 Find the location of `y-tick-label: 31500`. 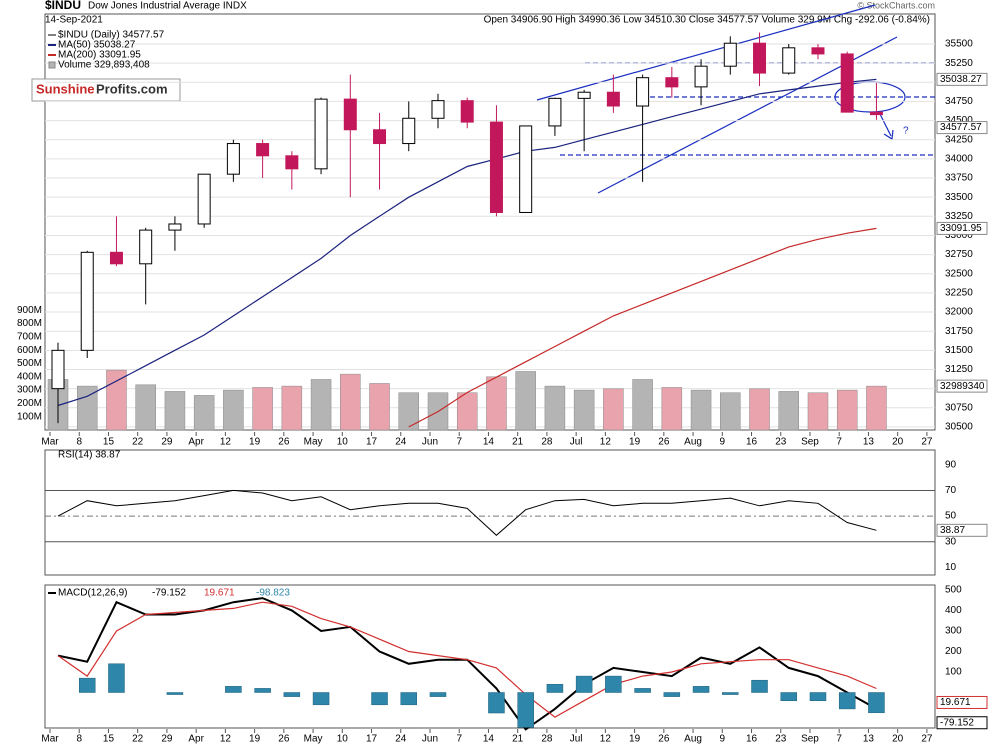

y-tick-label: 31500 is located at coordinates (959, 350).